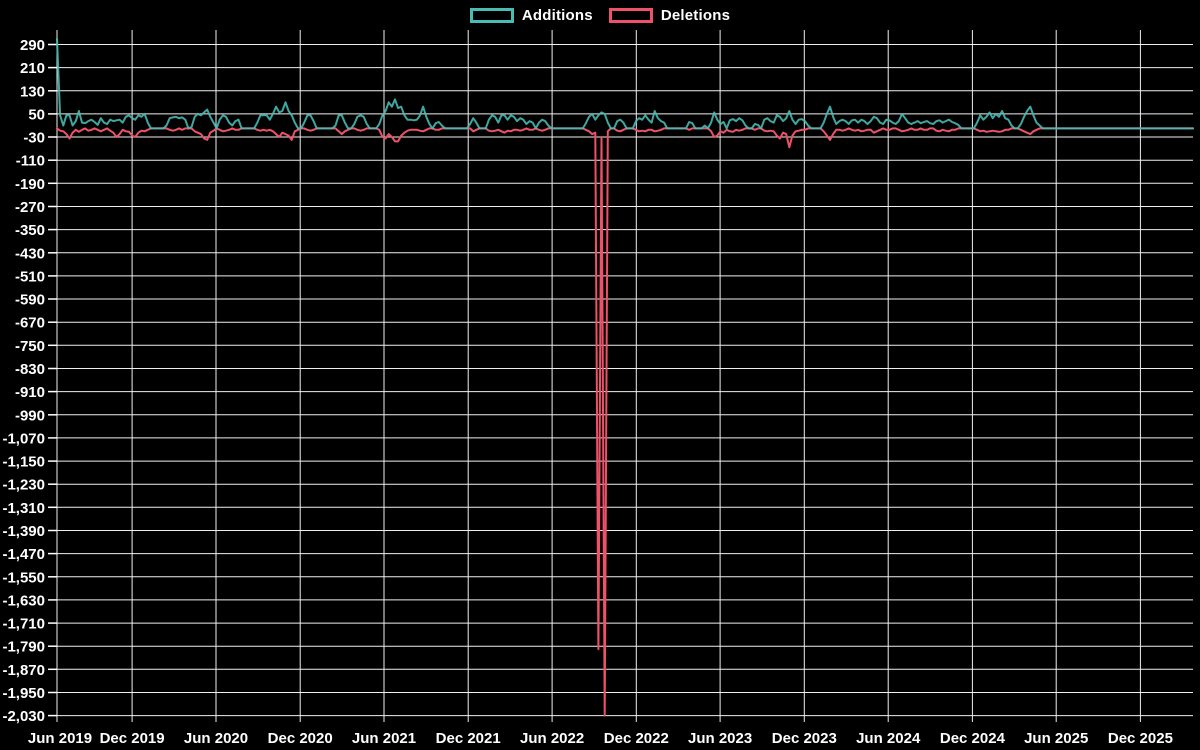 Image resolution: width=1200 pixels, height=750 pixels. Describe the element at coordinates (23, 577) in the screenshot. I see `y-axis-label: -1,550` at that location.